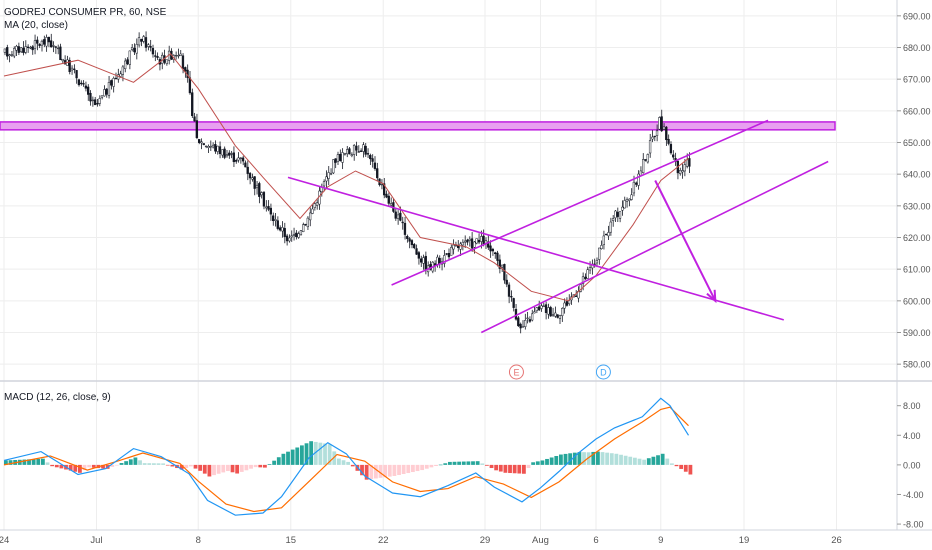 This screenshot has width=932, height=550. What do you see at coordinates (36, 25) in the screenshot?
I see `ma-legend: MA (20, close)` at bounding box center [36, 25].